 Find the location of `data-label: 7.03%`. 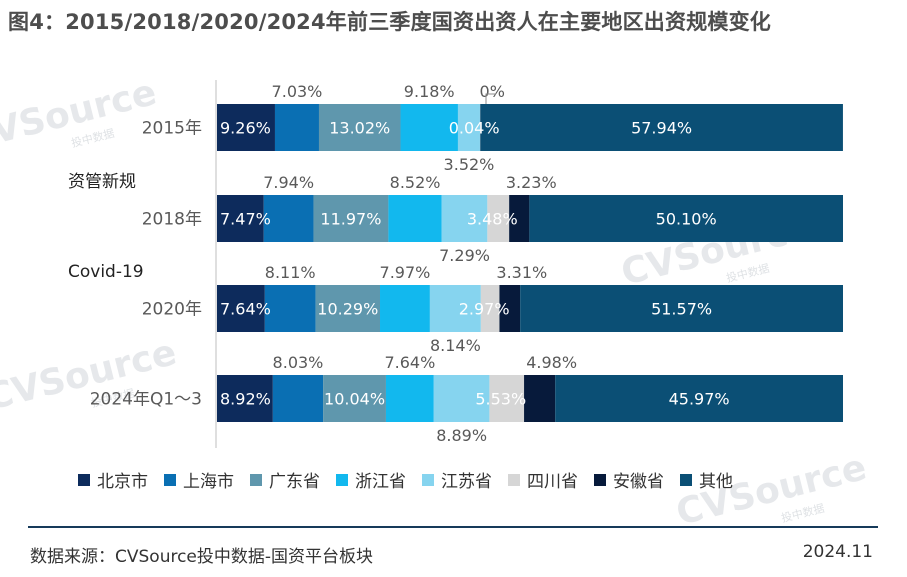

data-label: 7.03% is located at coordinates (297, 91).